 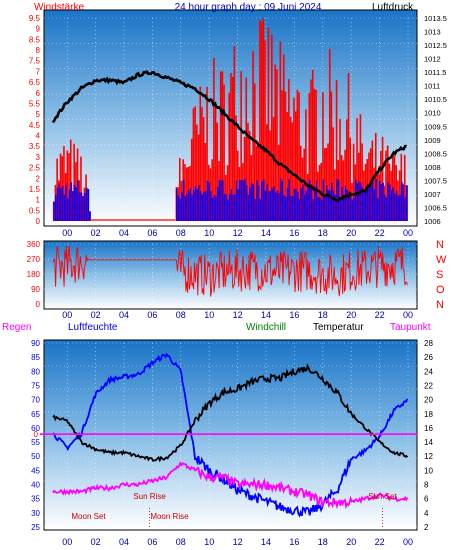 I want to click on wind-right-tick: 1011, so click(x=432, y=86).